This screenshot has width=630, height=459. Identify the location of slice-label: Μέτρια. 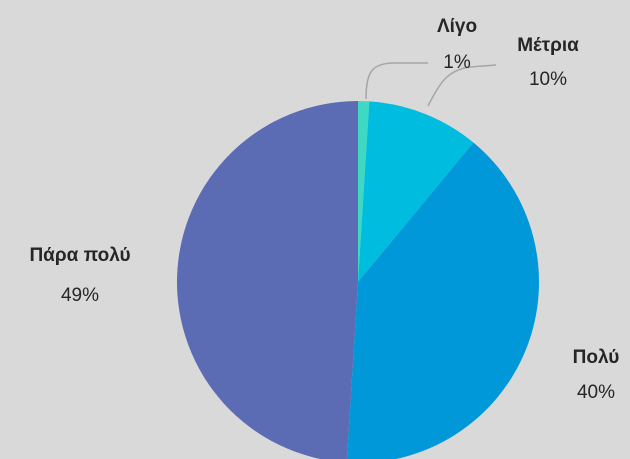
(548, 45).